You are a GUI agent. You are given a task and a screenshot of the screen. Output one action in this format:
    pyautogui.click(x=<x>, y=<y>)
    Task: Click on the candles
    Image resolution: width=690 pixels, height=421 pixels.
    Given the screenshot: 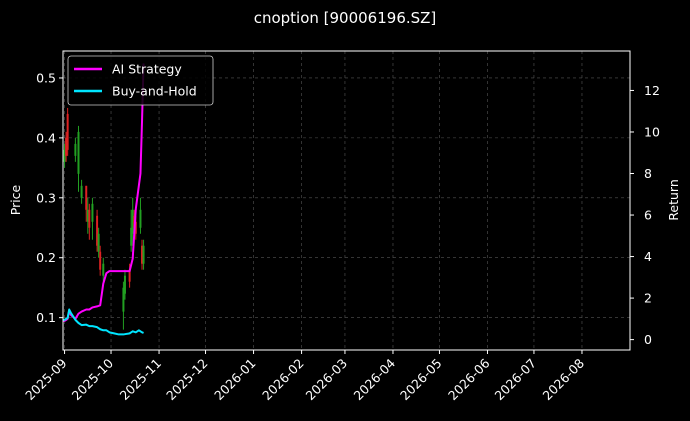 What is the action you would take?
    pyautogui.click(x=104, y=218)
    